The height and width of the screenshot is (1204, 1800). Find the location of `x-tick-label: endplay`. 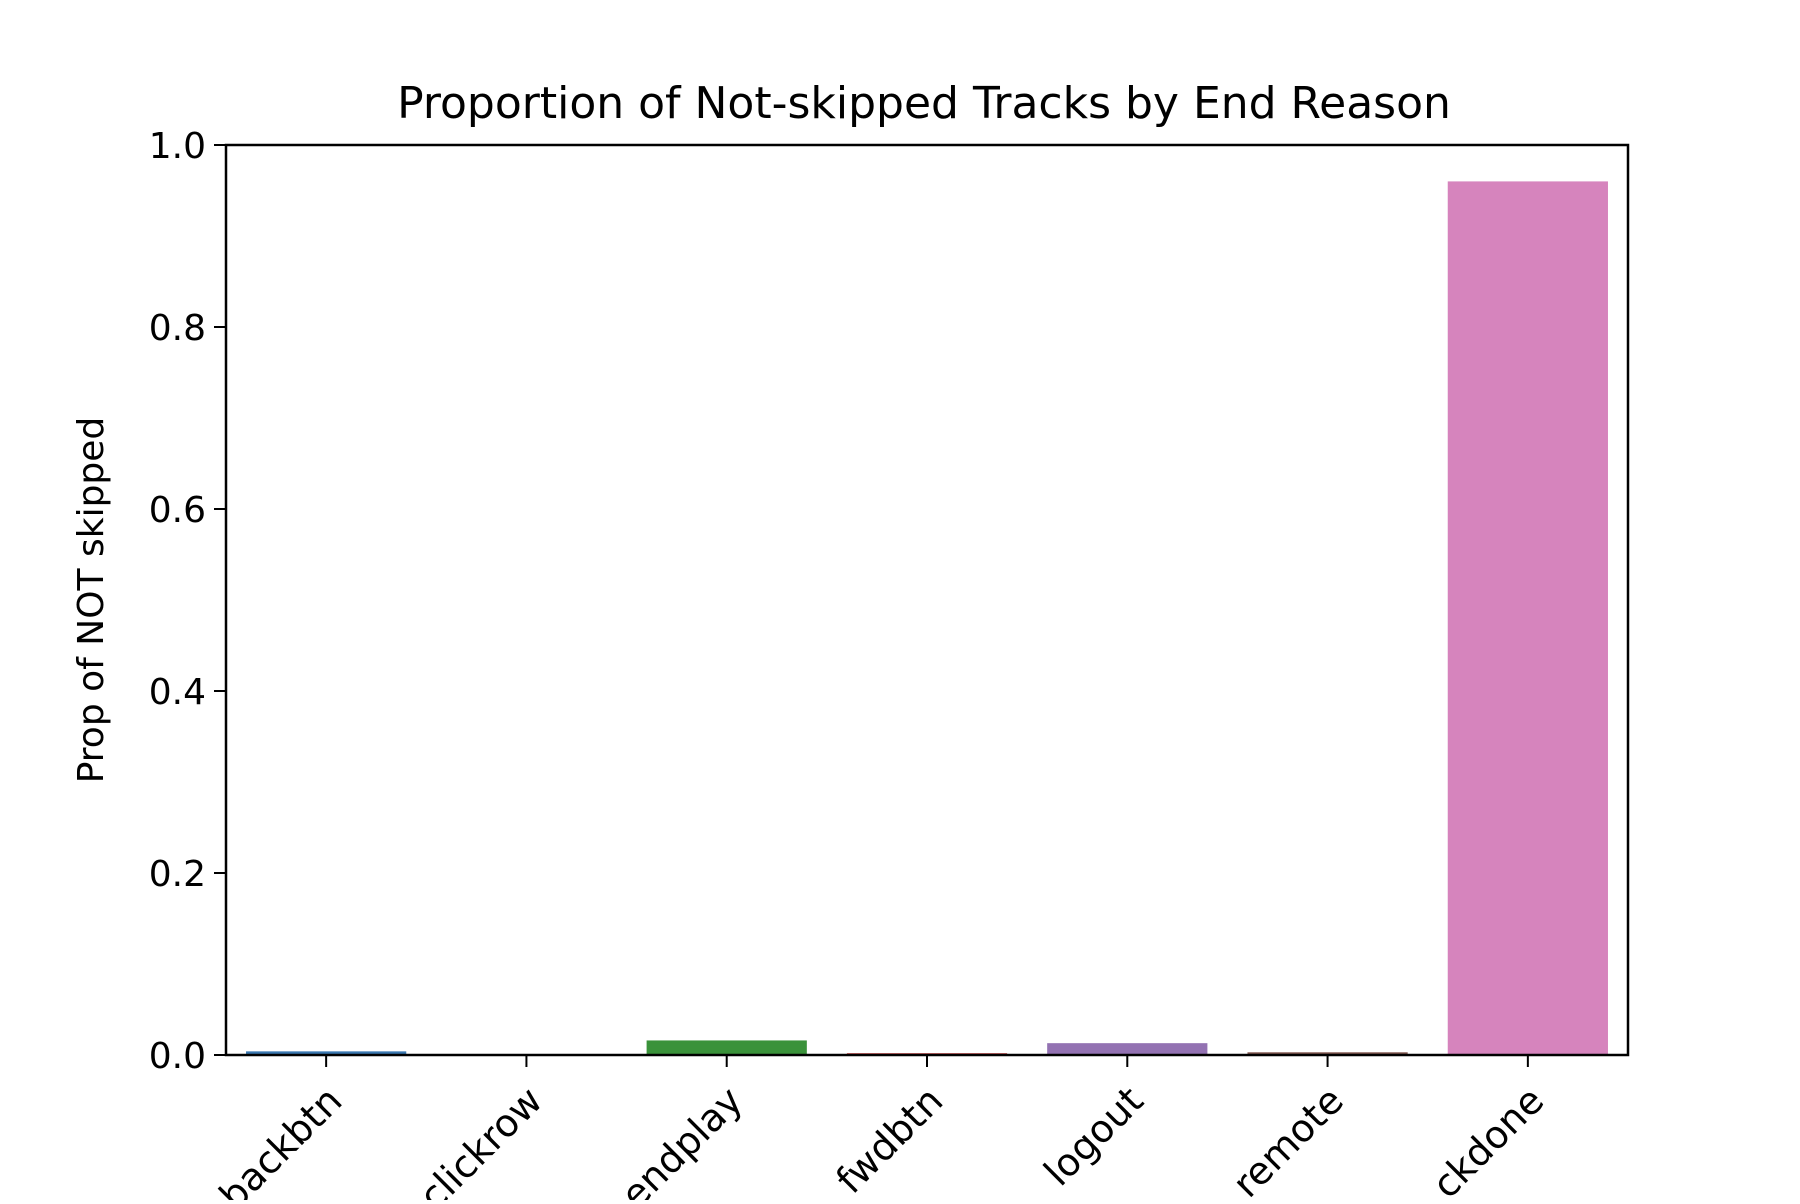

x-tick-label: endplay is located at coordinates (681, 1139).